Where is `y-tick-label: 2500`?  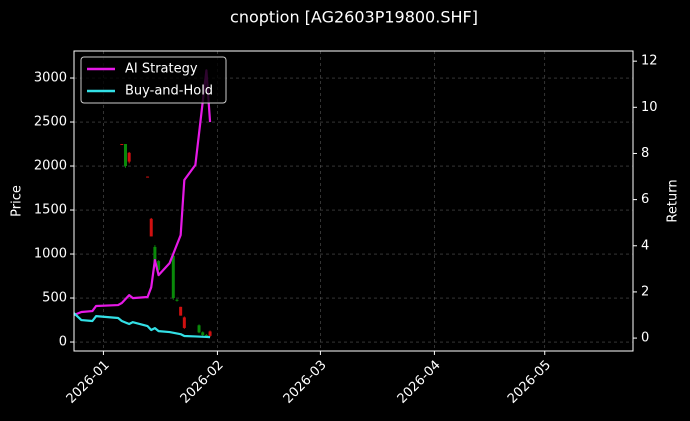
y-tick-label: 2500 is located at coordinates (50, 122).